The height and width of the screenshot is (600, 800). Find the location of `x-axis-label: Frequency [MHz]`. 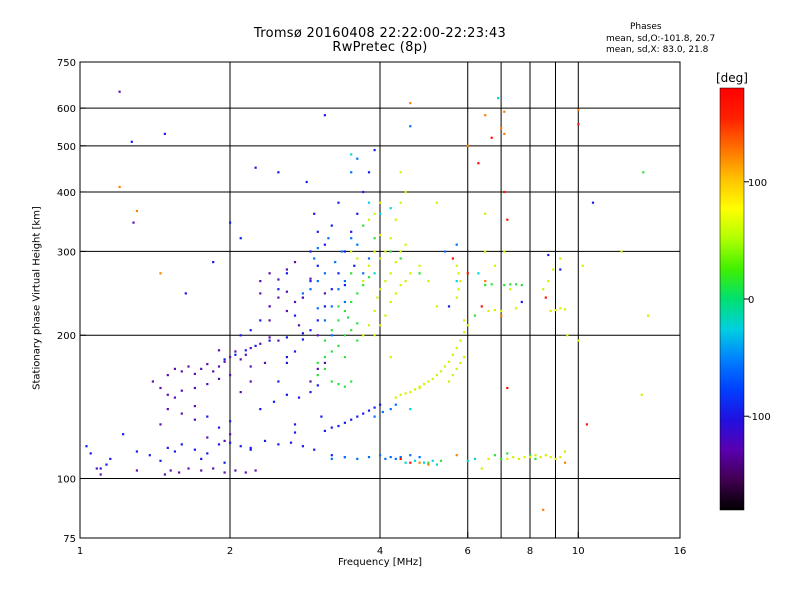

x-axis-label: Frequency [MHz] is located at coordinates (380, 562).